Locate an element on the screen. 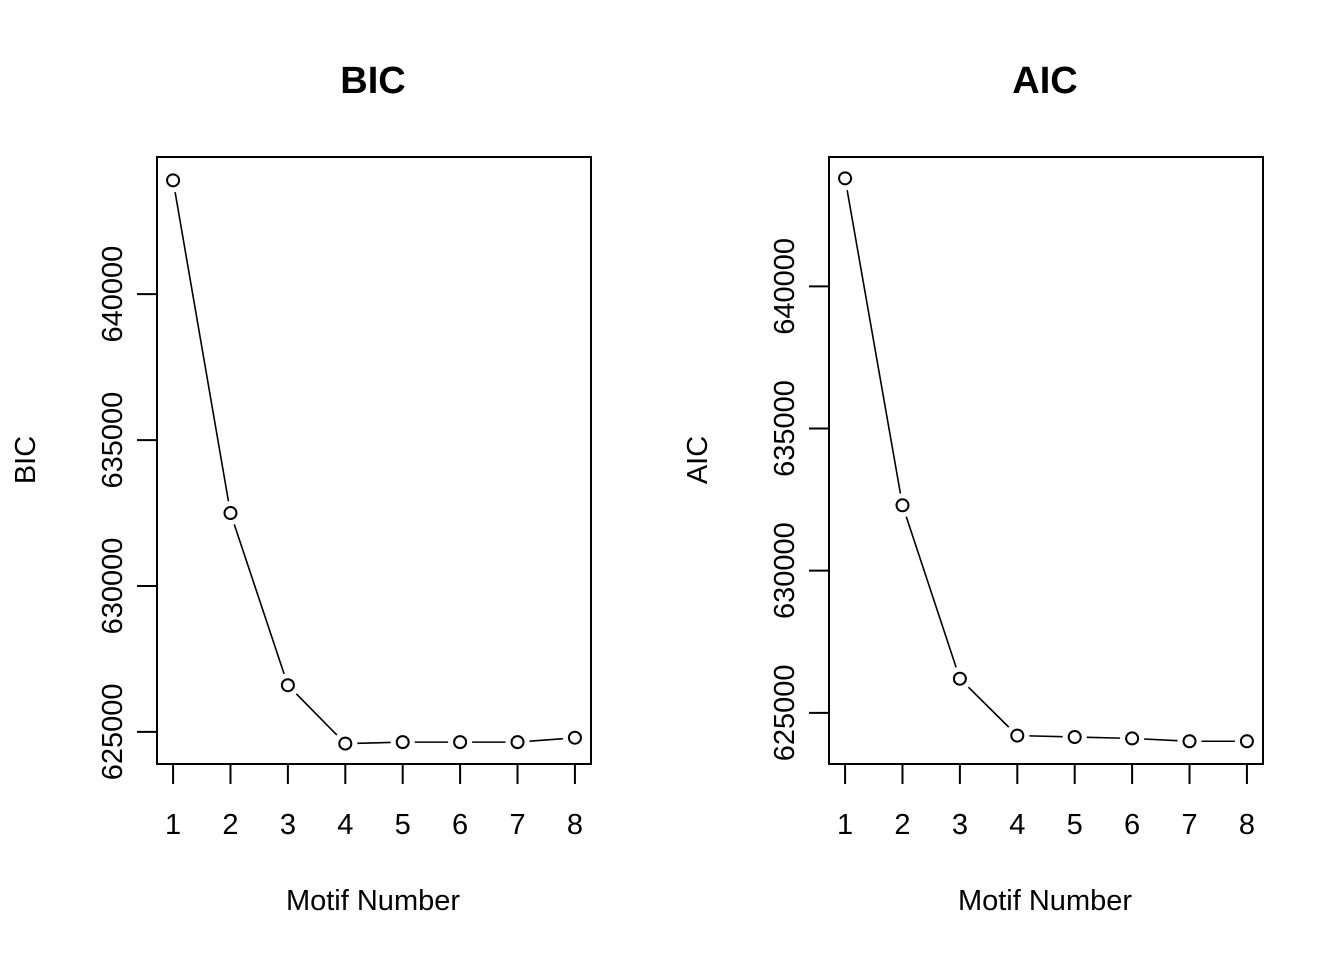  bic-chart-title: BIC is located at coordinates (372, 81).